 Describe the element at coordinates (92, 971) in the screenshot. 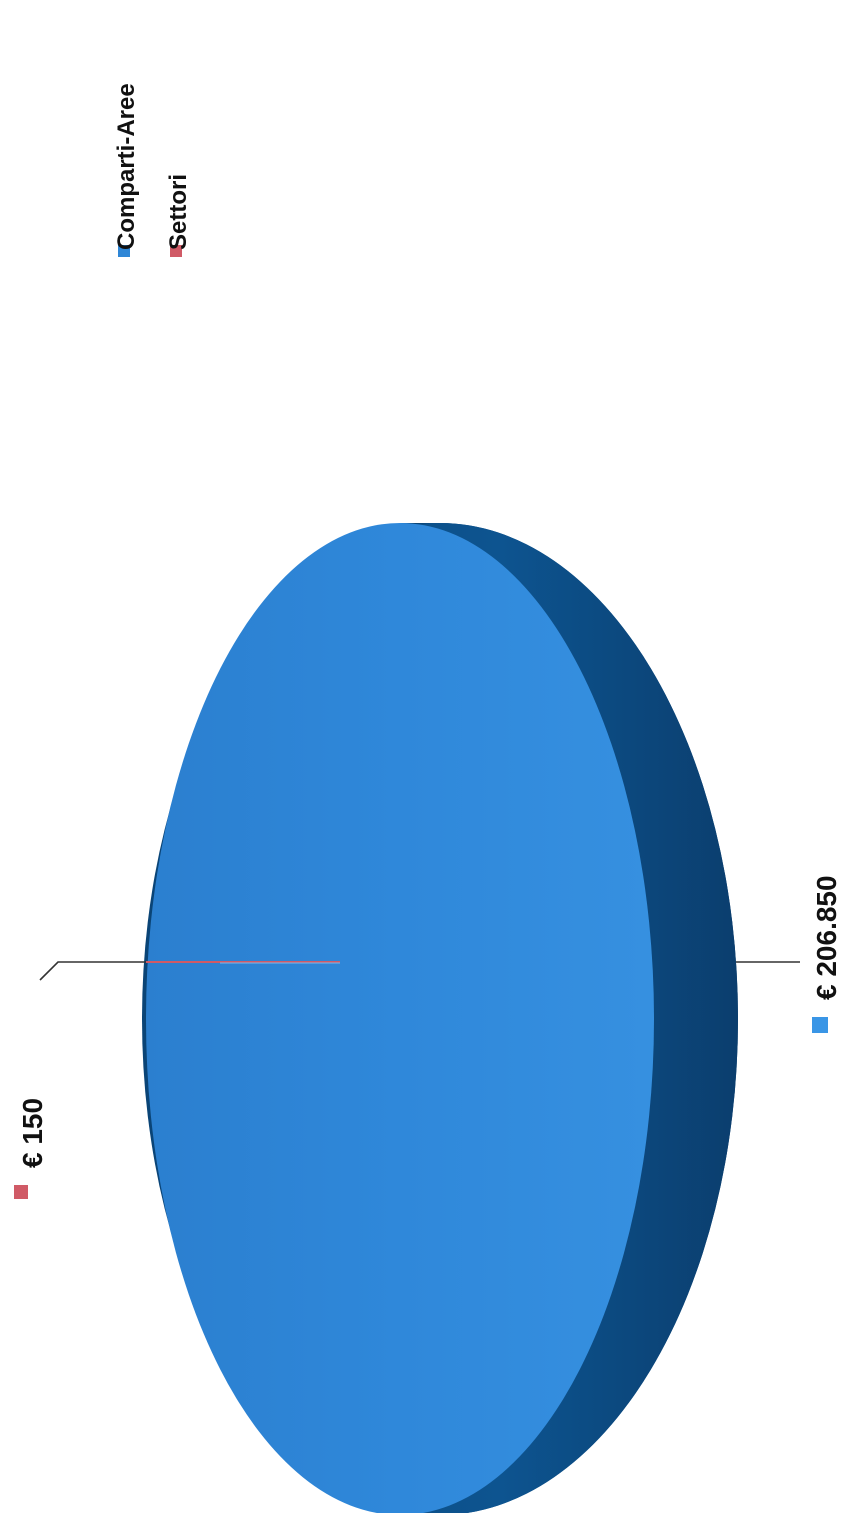

I see `leader-line-settori` at that location.